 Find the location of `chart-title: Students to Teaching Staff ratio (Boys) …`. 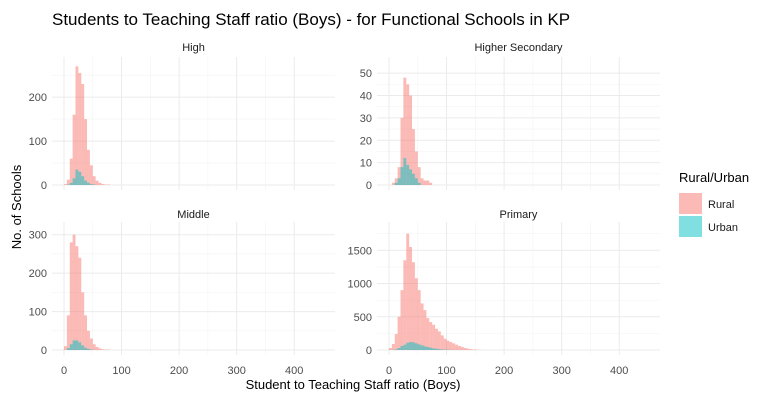

chart-title: Students to Teaching Staff ratio (Boys) … is located at coordinates (311, 19).